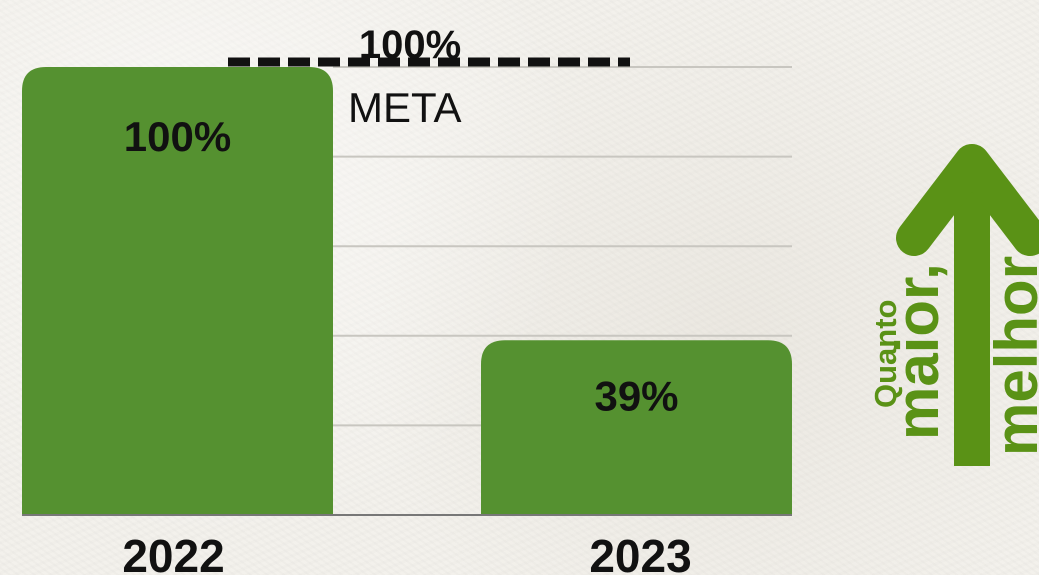  I want to click on target-marker: 100% META, so click(429, 77).